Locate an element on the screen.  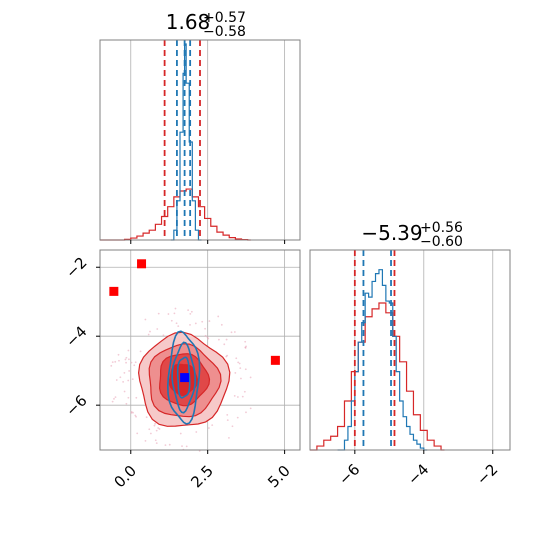
right-title-sup: +0.56 is located at coordinates (441, 228).